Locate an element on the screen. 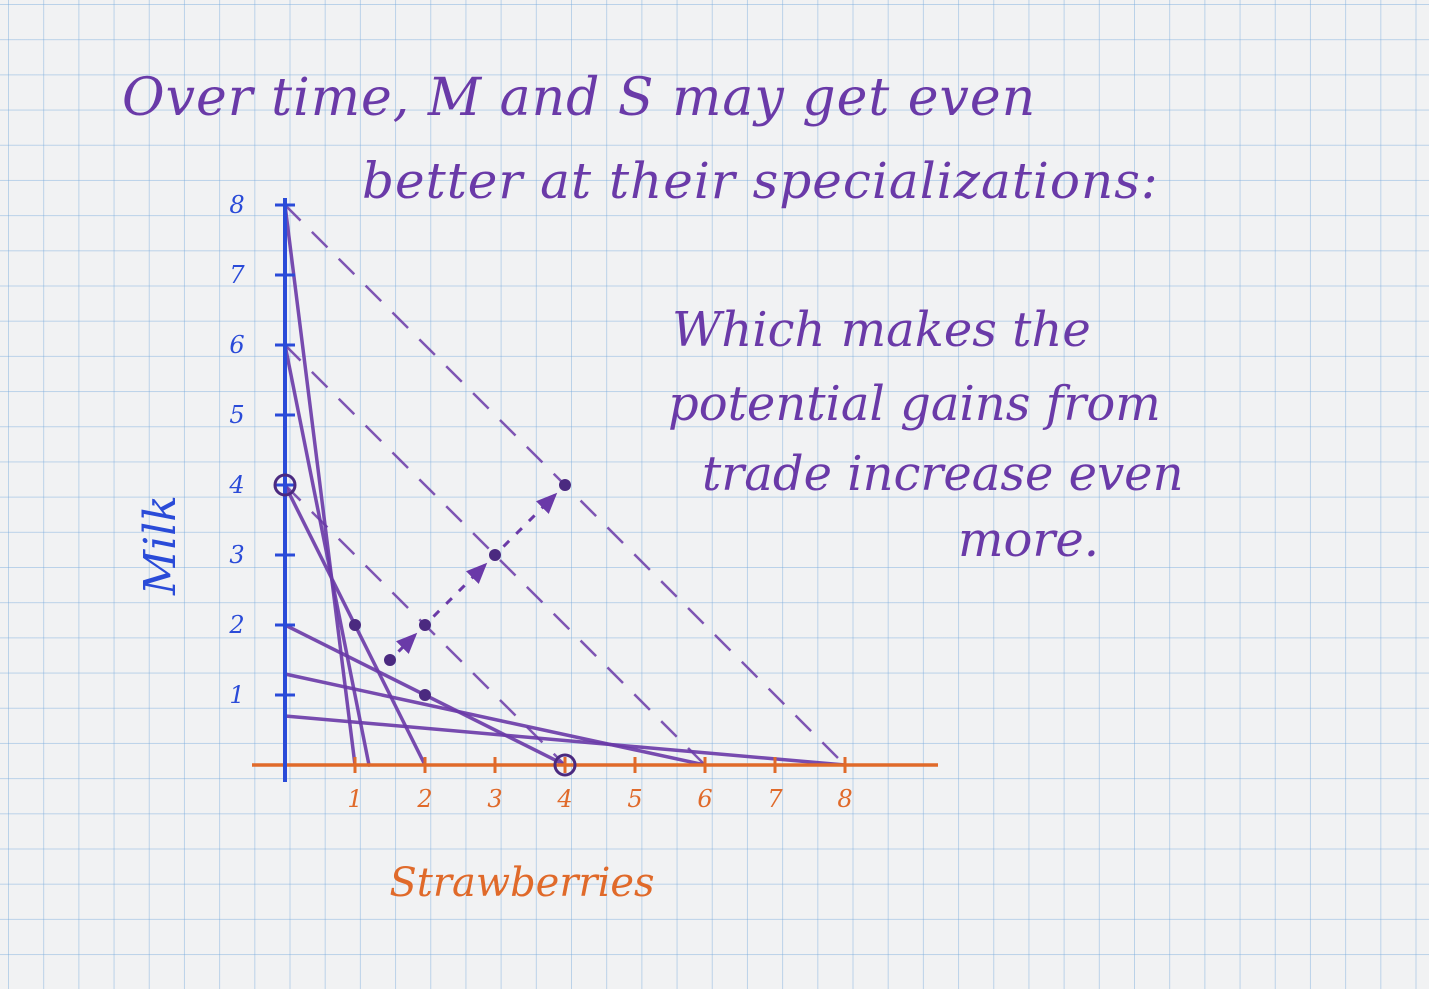  x-tick-label-5: 5 is located at coordinates (634, 799).